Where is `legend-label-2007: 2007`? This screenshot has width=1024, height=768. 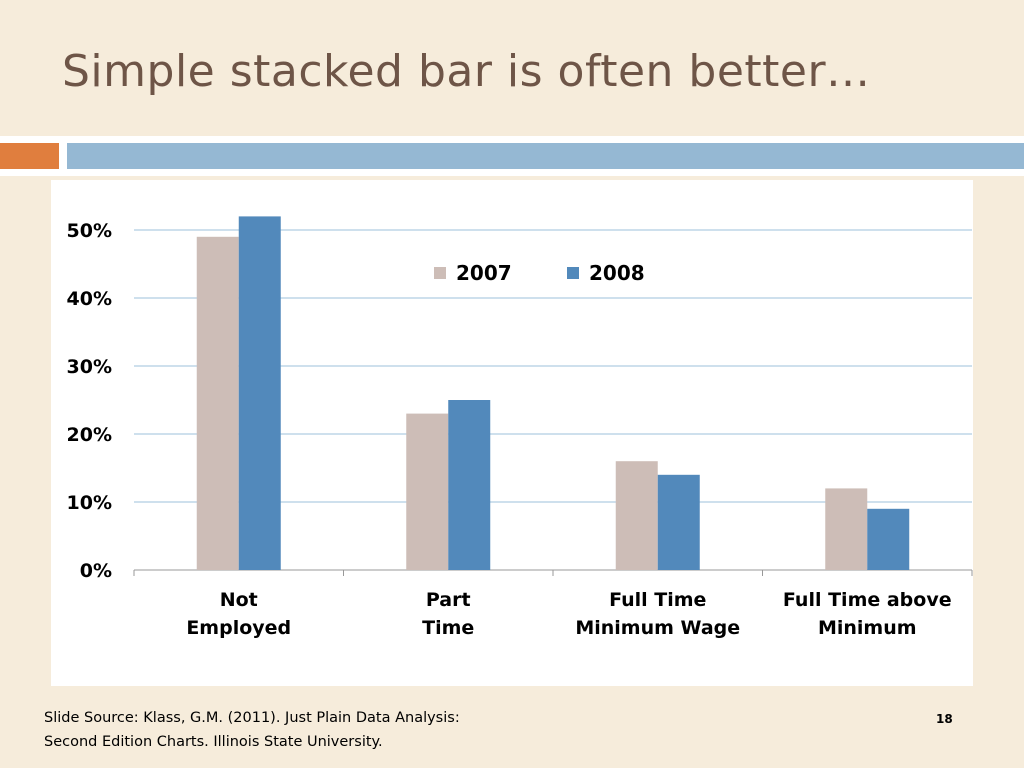 legend-label-2007: 2007 is located at coordinates (484, 273).